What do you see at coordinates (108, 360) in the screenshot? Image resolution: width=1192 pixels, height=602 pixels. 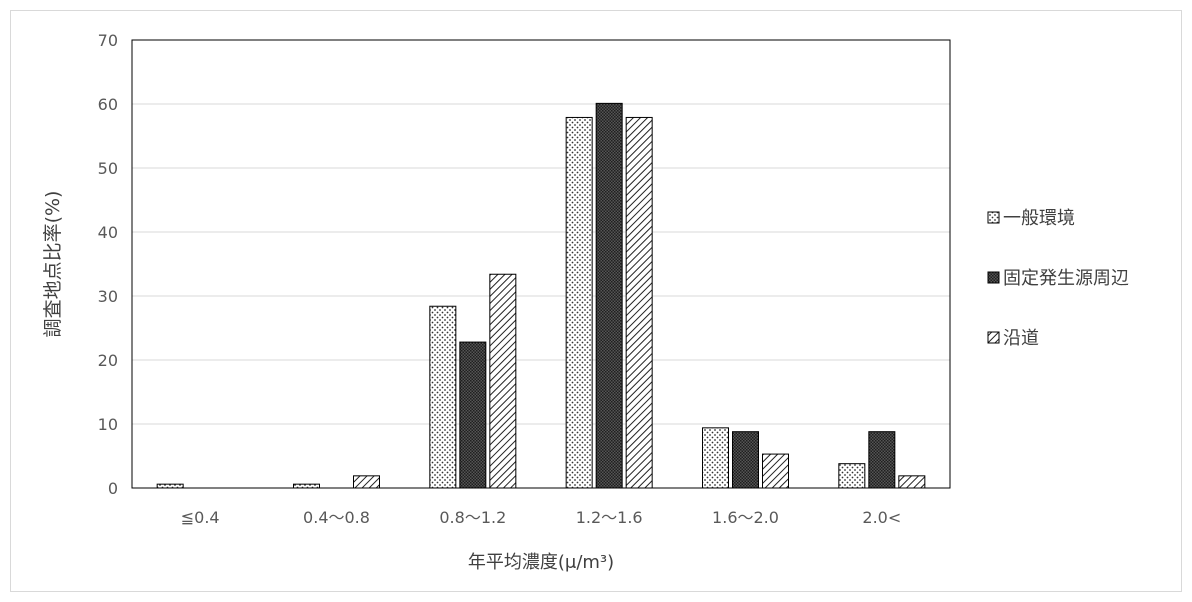 I see `y-tick-label: 20` at bounding box center [108, 360].